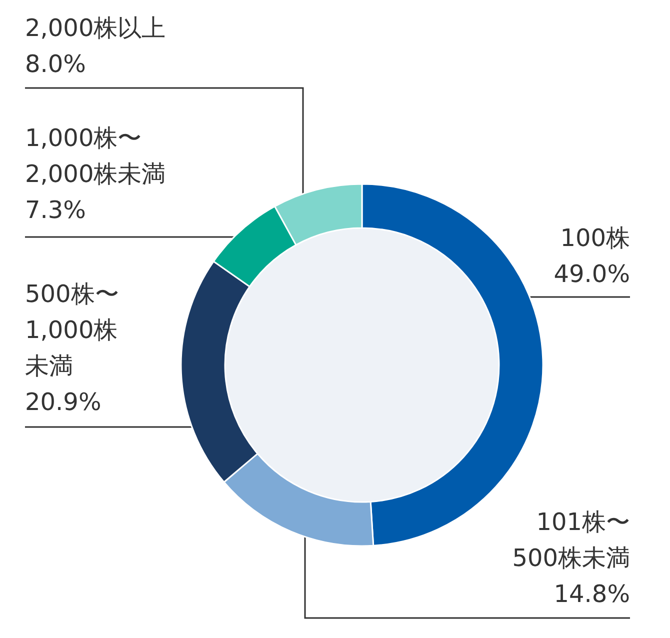  What do you see at coordinates (571, 540) in the screenshot?
I see `slice-label: 101株〜500株未満` at bounding box center [571, 540].